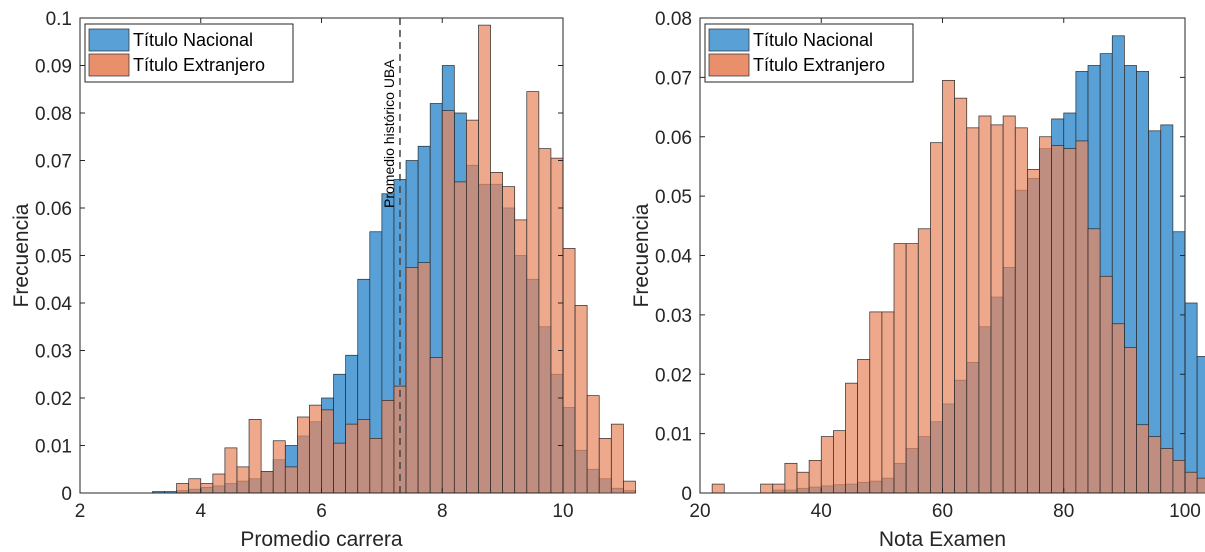 The image size is (1205, 552). What do you see at coordinates (1063, 511) in the screenshot?
I see `x-tick-label: 80` at bounding box center [1063, 511].